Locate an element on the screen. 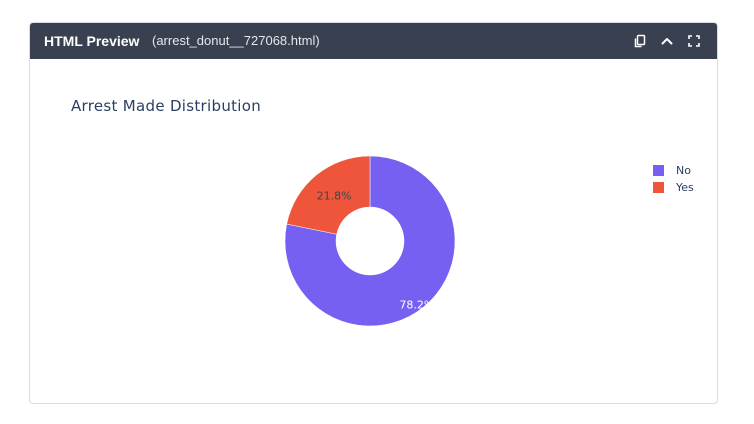  chart-legend: No Yes is located at coordinates (673, 179).